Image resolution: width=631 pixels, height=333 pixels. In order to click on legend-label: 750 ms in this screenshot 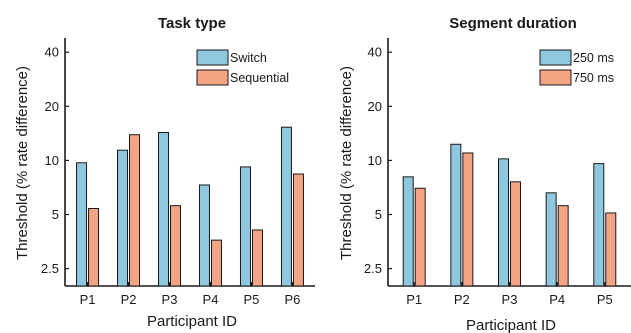, I will do `click(593, 78)`.